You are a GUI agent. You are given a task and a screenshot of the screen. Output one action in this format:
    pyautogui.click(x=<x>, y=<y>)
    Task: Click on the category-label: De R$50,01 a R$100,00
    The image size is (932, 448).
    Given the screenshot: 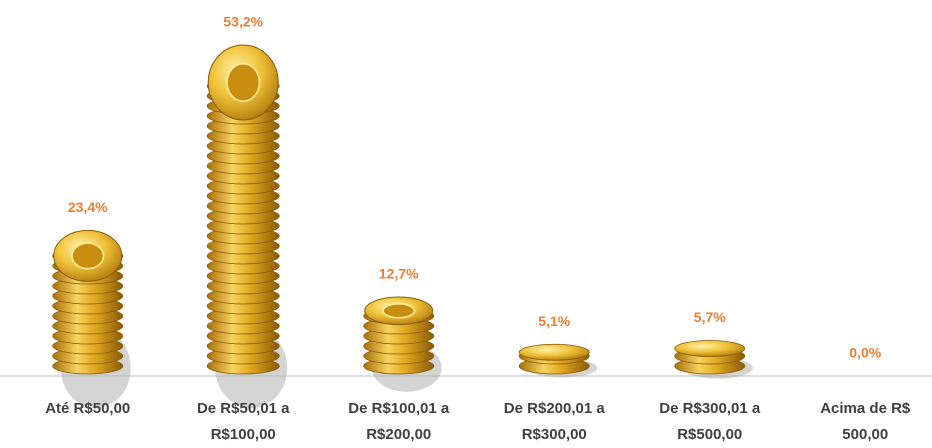 What is the action you would take?
    pyautogui.click(x=243, y=421)
    